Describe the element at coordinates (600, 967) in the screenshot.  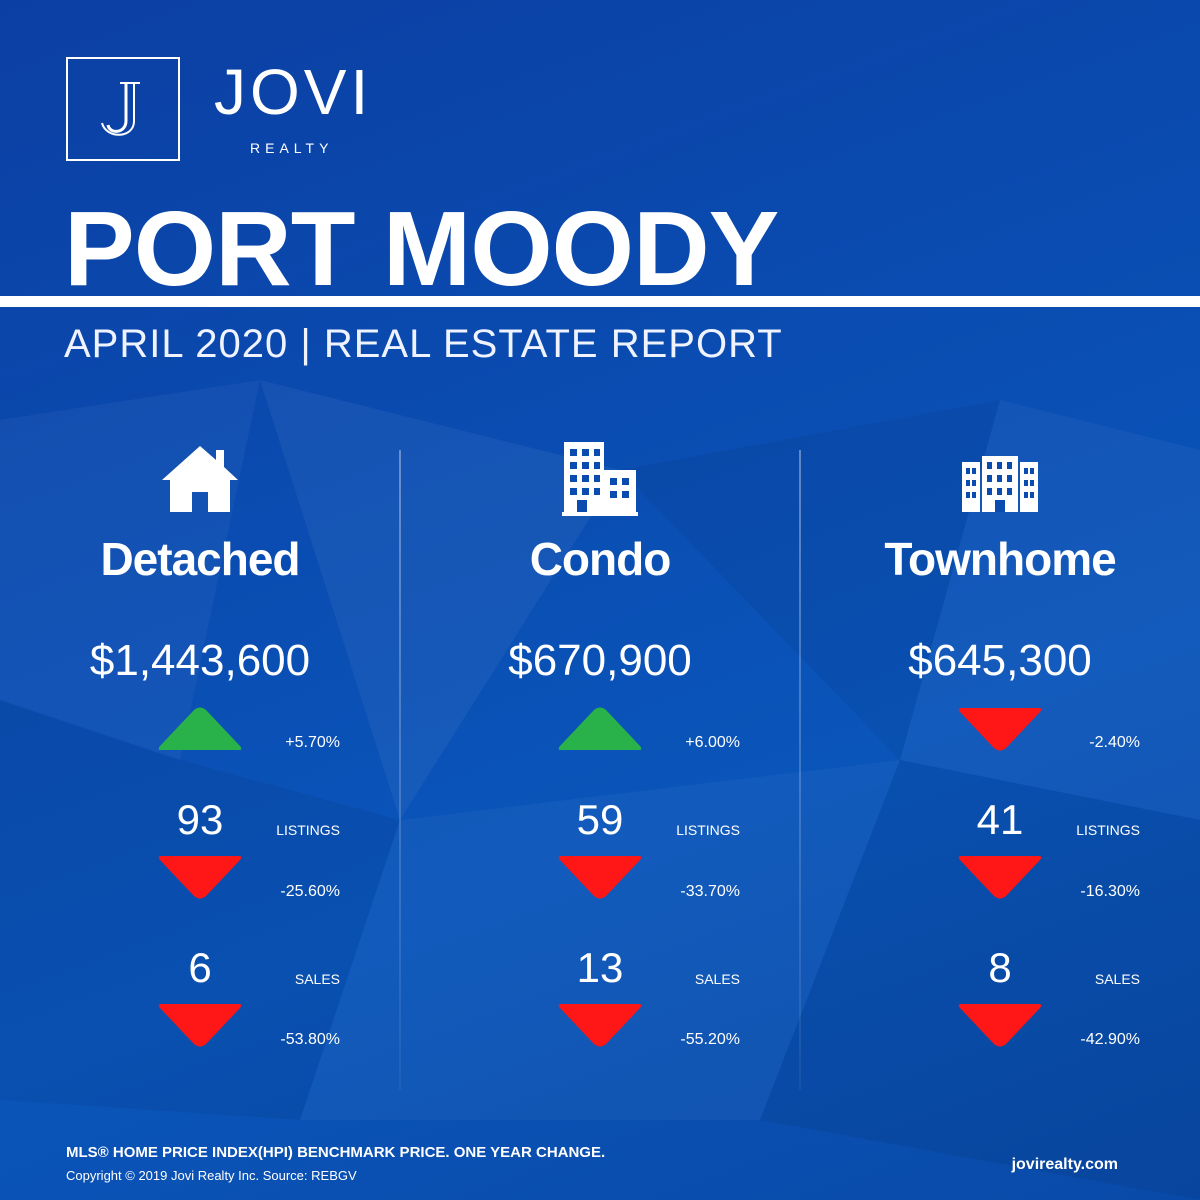
I see `sales-count: 13` at that location.